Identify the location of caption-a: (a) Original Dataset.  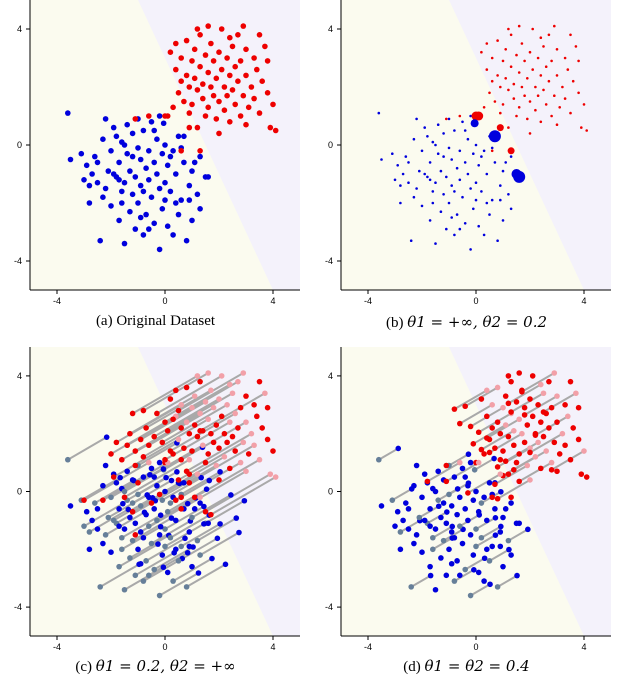
(155, 321).